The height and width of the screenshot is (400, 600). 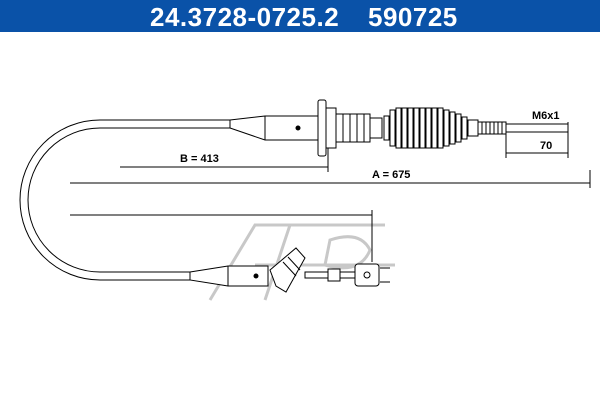 I want to click on thread-label: M6x1, so click(x=546, y=116).